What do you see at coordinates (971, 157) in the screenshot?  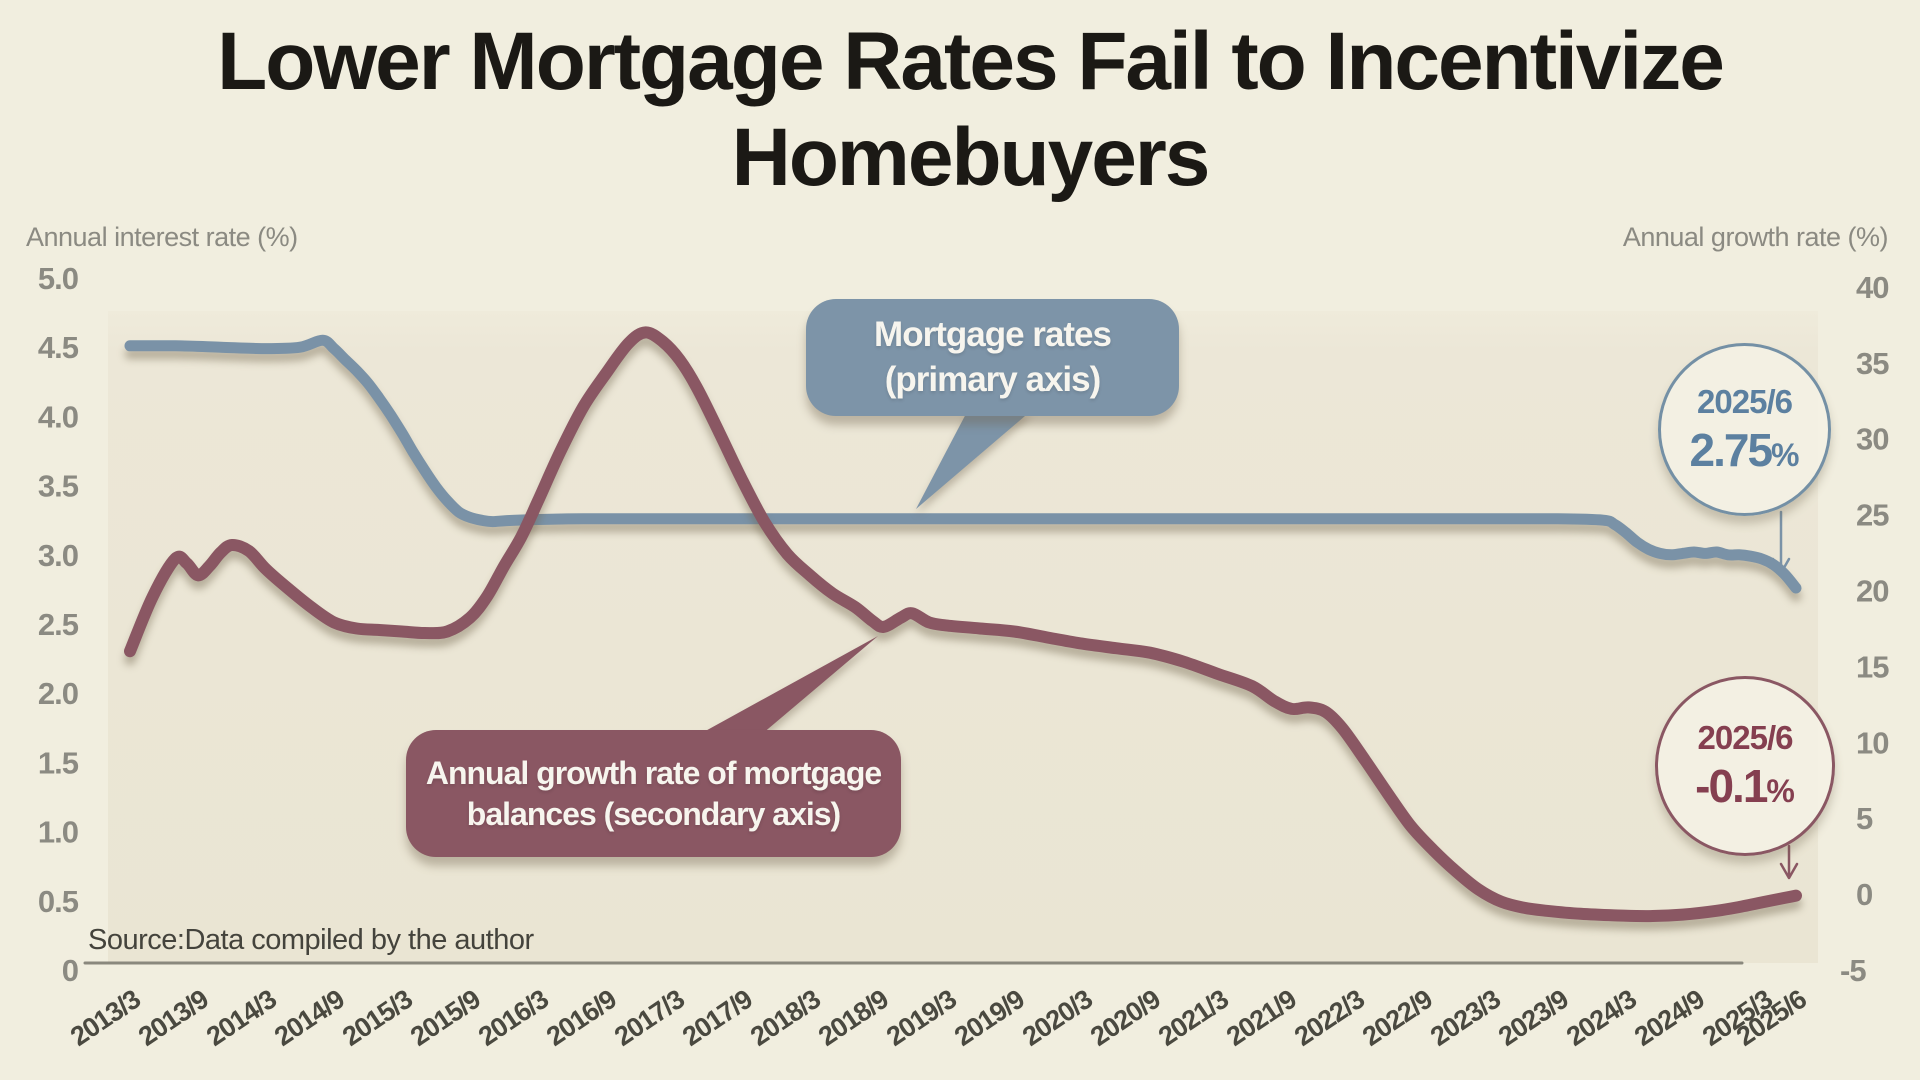 I see `title-line-2: Homebuyers` at bounding box center [971, 157].